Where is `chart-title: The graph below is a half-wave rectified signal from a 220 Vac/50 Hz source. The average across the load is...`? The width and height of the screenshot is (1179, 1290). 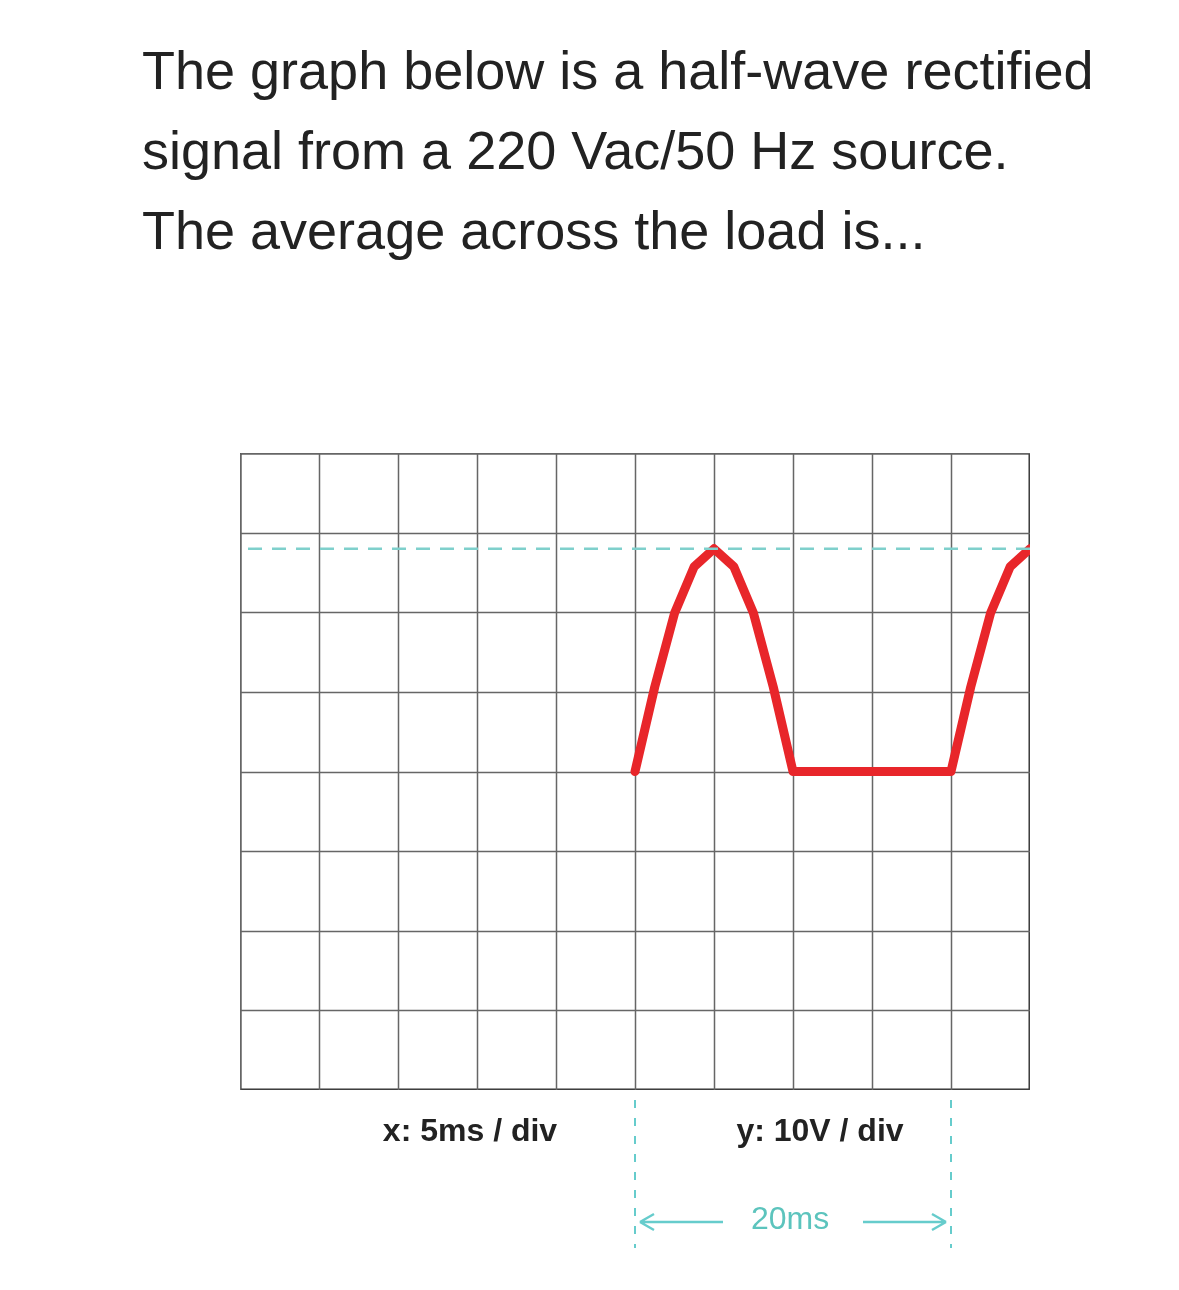 chart-title: The graph below is a half-wave rectified signal from a 220 Vac/50 Hz source. The average across the load is... is located at coordinates (618, 150).